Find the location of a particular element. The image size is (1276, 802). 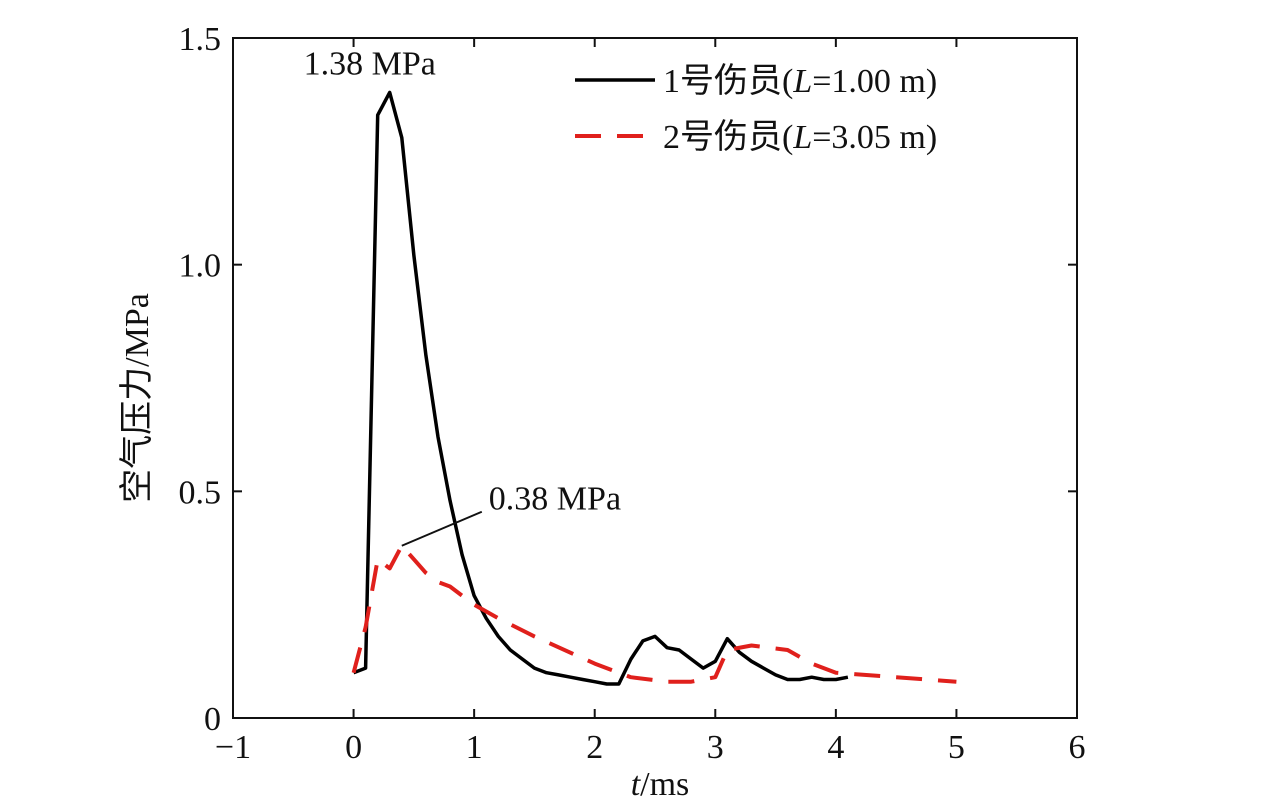

legend: 1号伤员(L=1.00 m) 2号伤员(L=3.05 m) is located at coordinates (756, 109).